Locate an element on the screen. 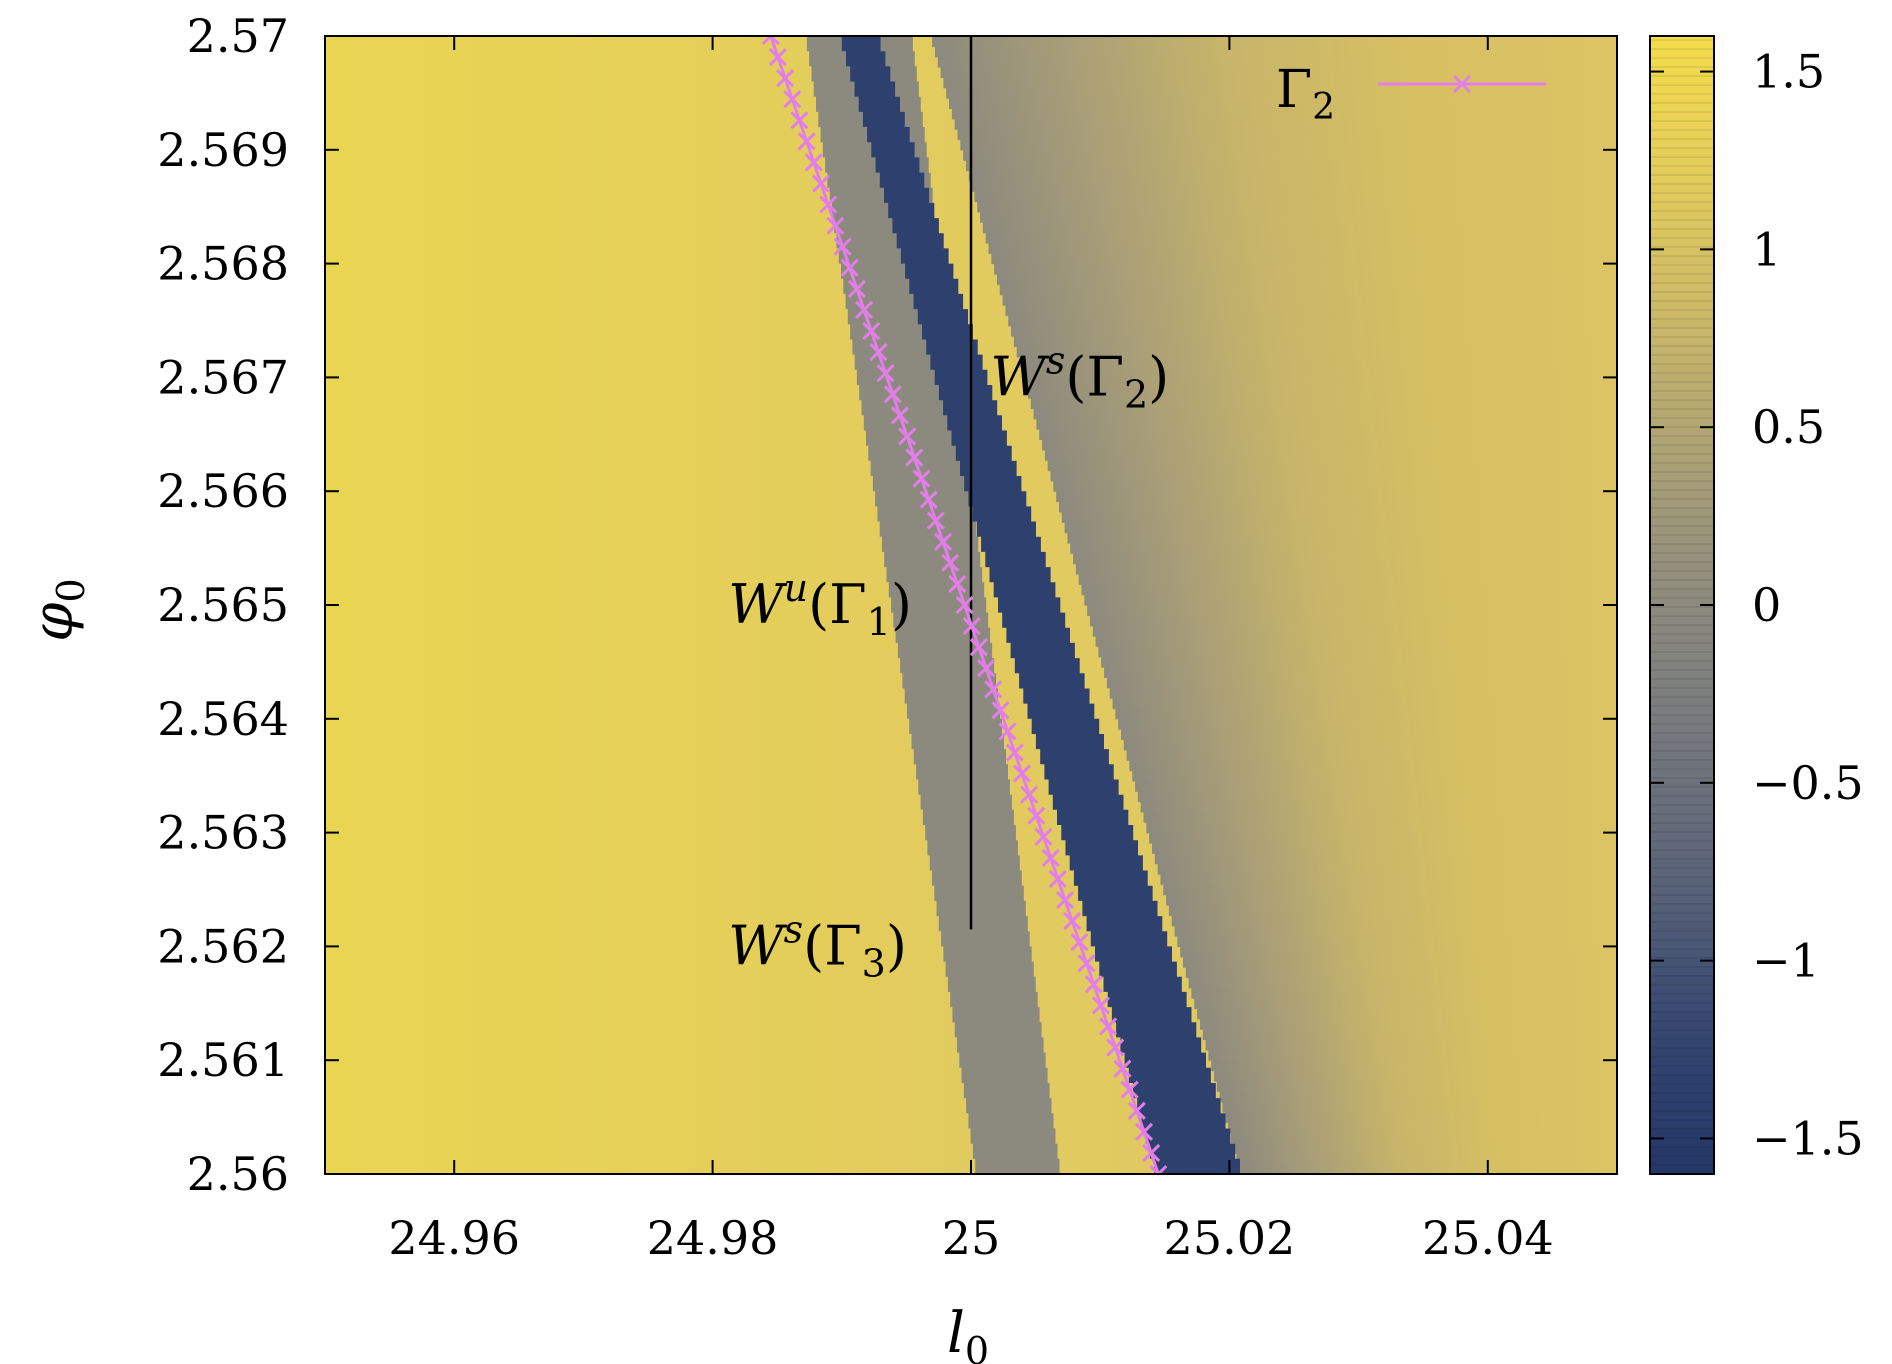 This screenshot has width=1892, height=1364. legend-label-main: Γ is located at coordinates (1294, 90).